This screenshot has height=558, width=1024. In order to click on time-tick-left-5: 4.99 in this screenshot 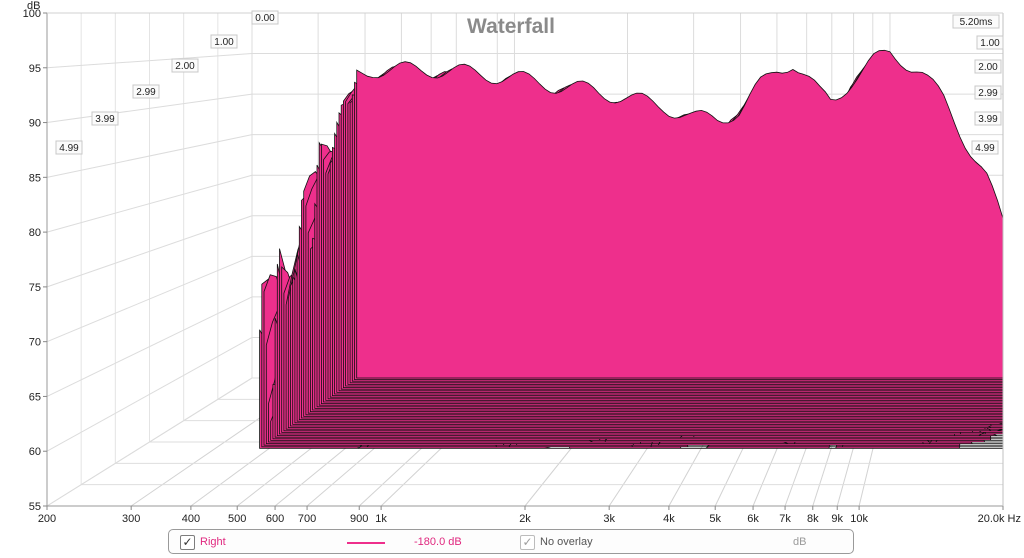, I will do `click(69, 147)`.